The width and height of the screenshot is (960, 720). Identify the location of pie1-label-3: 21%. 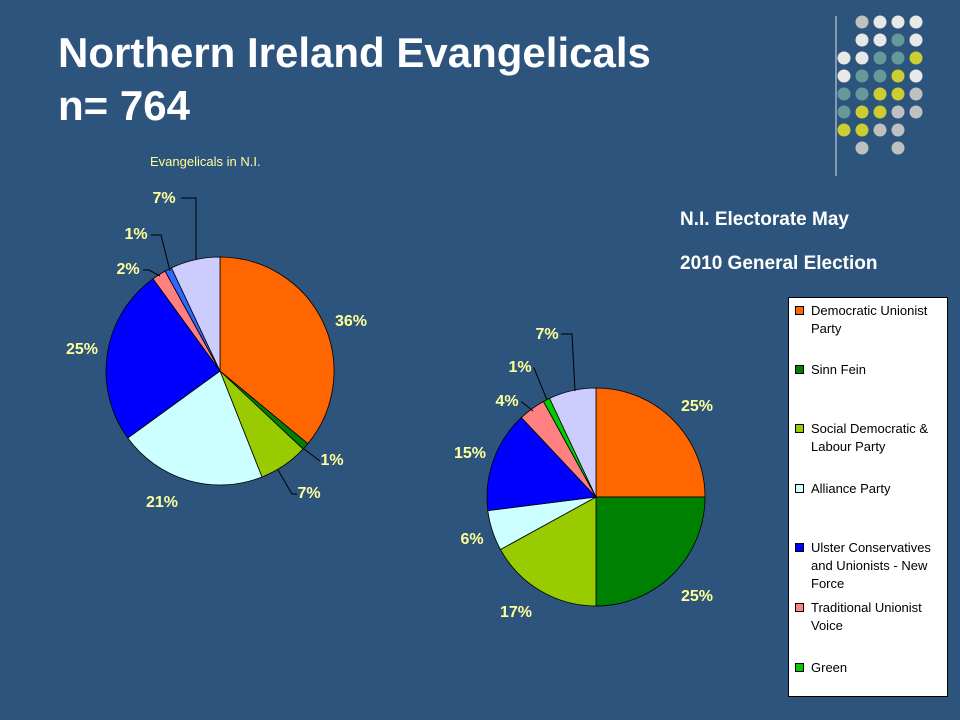
(162, 502).